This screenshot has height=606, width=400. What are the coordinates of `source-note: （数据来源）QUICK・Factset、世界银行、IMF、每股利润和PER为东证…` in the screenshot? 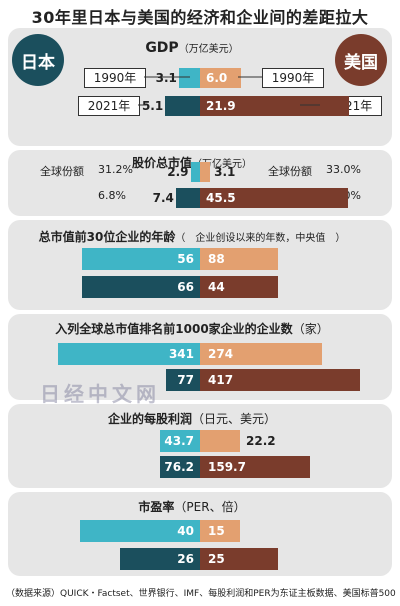 It's located at (201, 594).